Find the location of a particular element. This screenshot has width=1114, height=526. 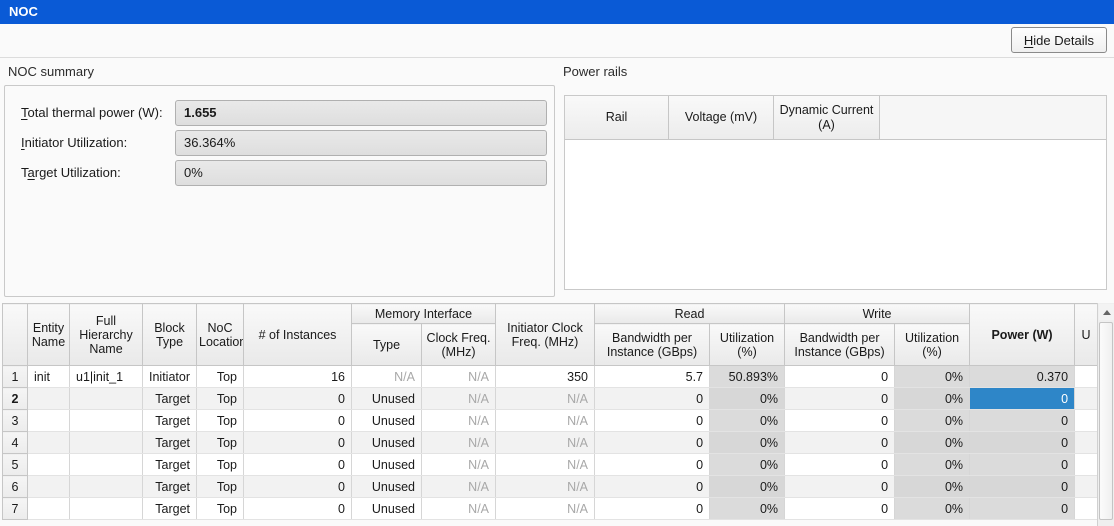

col-header-write-bandwidth: Bandwidth per Instance (GBps) is located at coordinates (840, 344).